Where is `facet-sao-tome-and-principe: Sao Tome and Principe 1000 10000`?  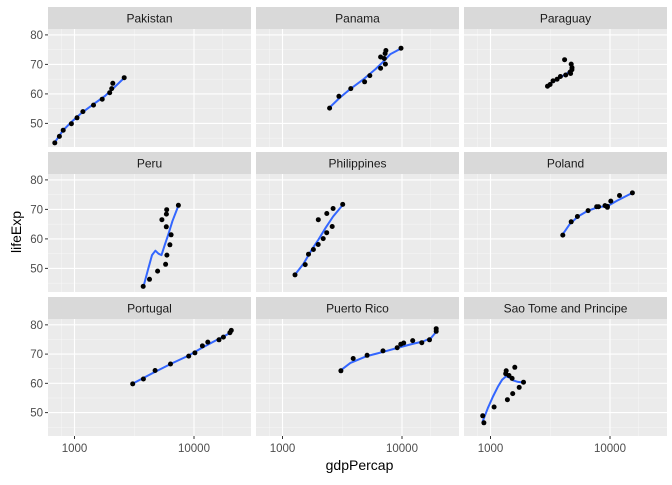 facet-sao-tome-and-principe: Sao Tome and Principe 1000 10000 is located at coordinates (565, 376).